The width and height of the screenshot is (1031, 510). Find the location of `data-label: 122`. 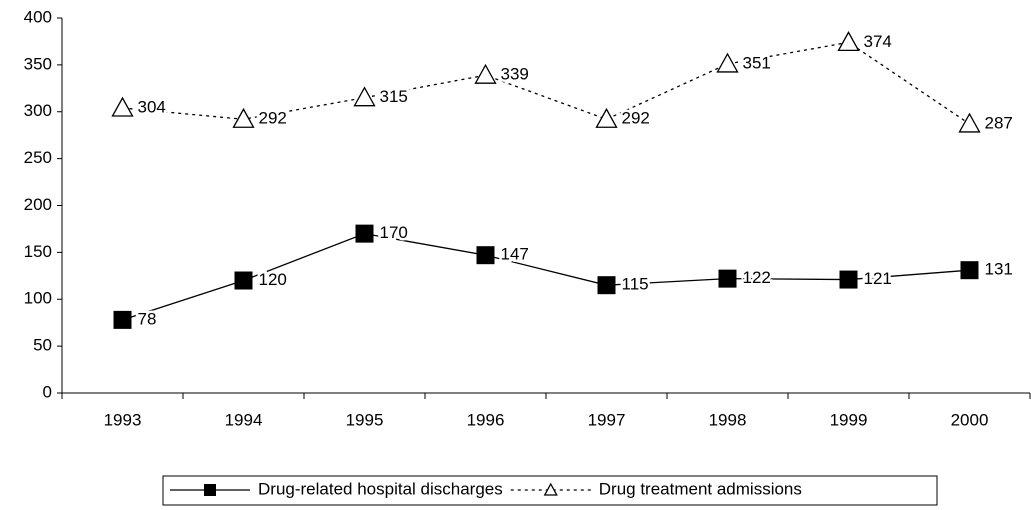

data-label: 122 is located at coordinates (757, 277).